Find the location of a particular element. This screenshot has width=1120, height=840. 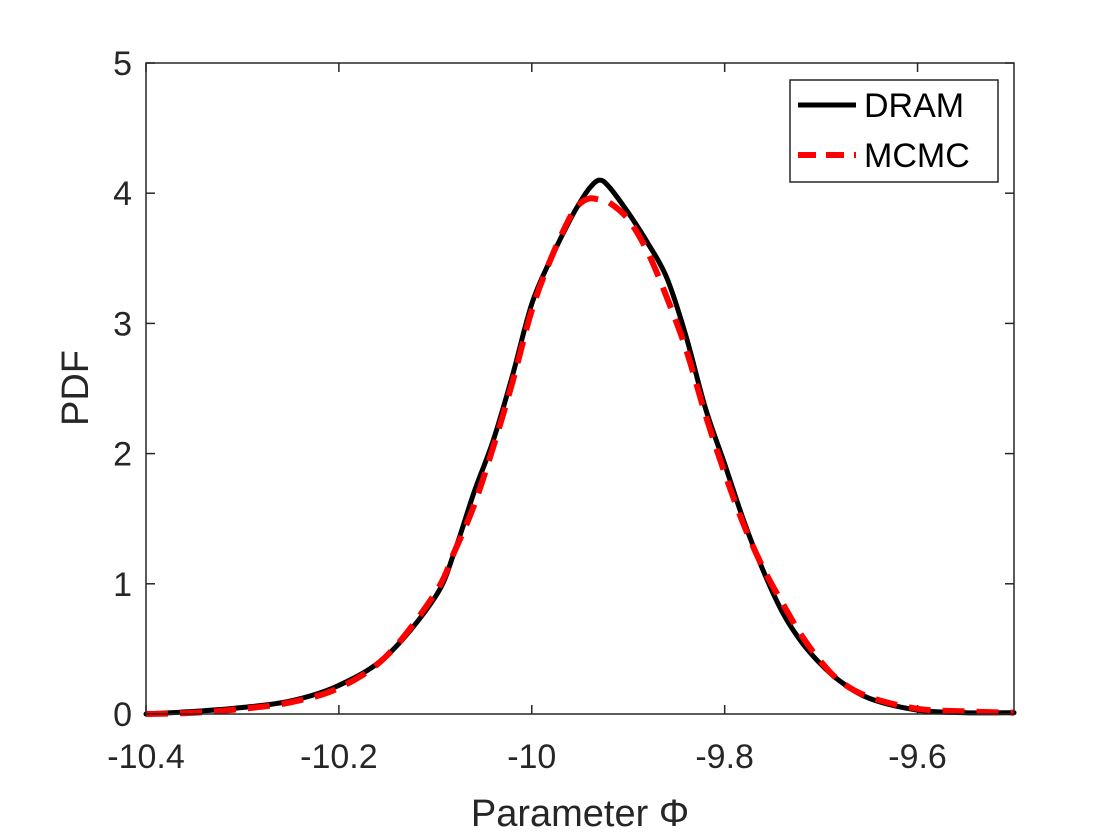

x-tick-label: -9.6 is located at coordinates (917, 757).